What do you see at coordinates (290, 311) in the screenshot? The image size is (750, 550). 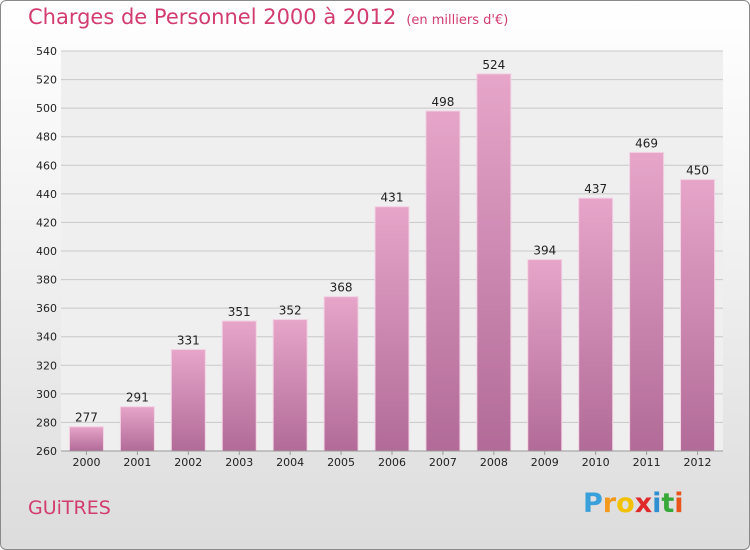 I see `value-label: 352` at bounding box center [290, 311].